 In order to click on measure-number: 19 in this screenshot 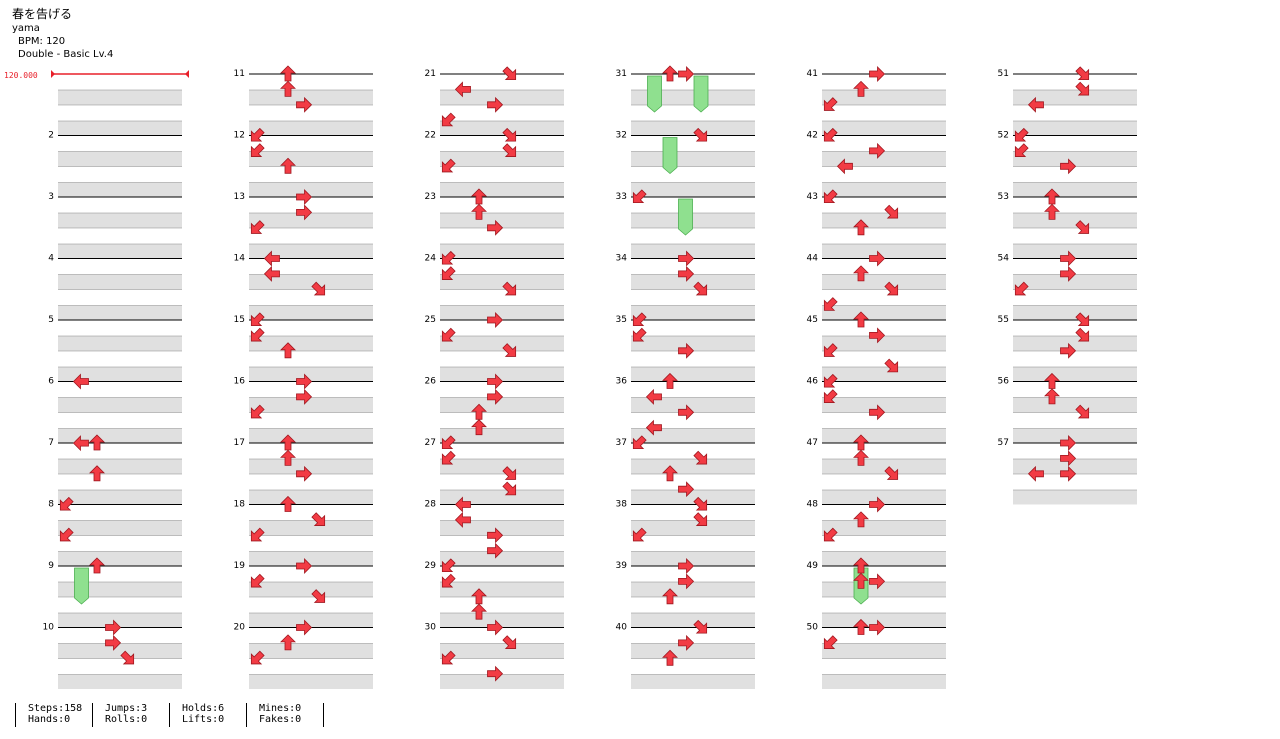, I will do `click(240, 566)`.